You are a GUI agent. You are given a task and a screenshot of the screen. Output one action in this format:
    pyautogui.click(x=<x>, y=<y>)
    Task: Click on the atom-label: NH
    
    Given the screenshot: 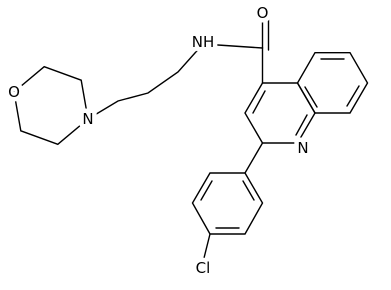 What is the action you would take?
    pyautogui.click(x=203, y=42)
    